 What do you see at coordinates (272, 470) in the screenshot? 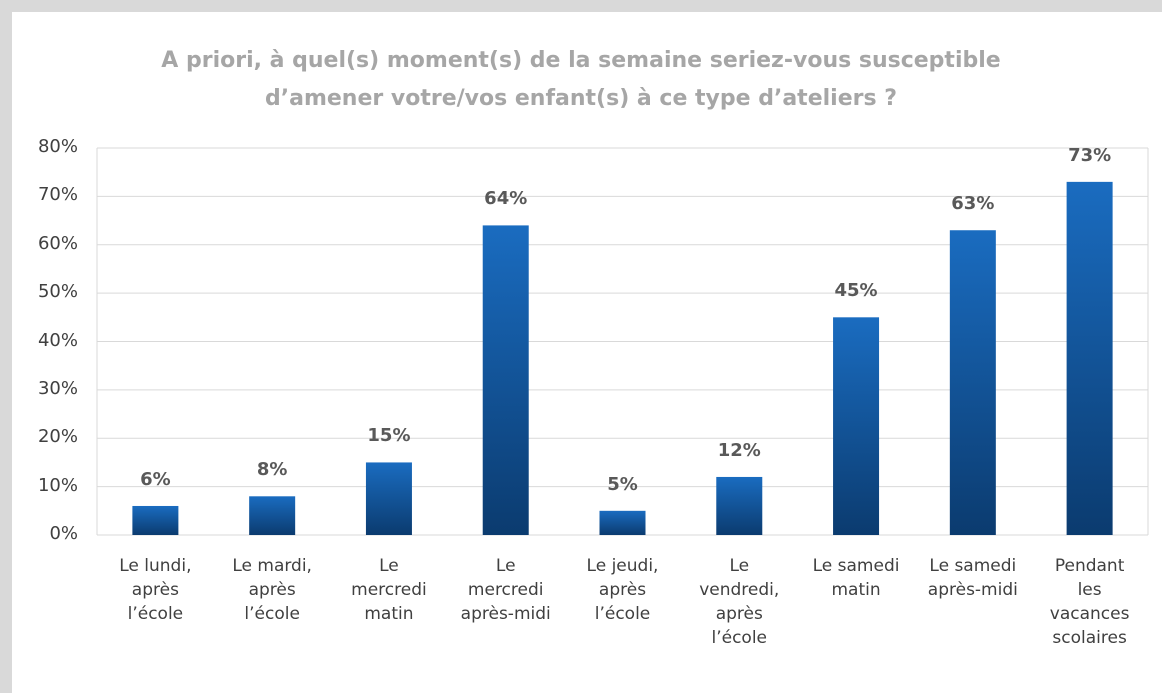
I see `data-label: 8%` at bounding box center [272, 470].